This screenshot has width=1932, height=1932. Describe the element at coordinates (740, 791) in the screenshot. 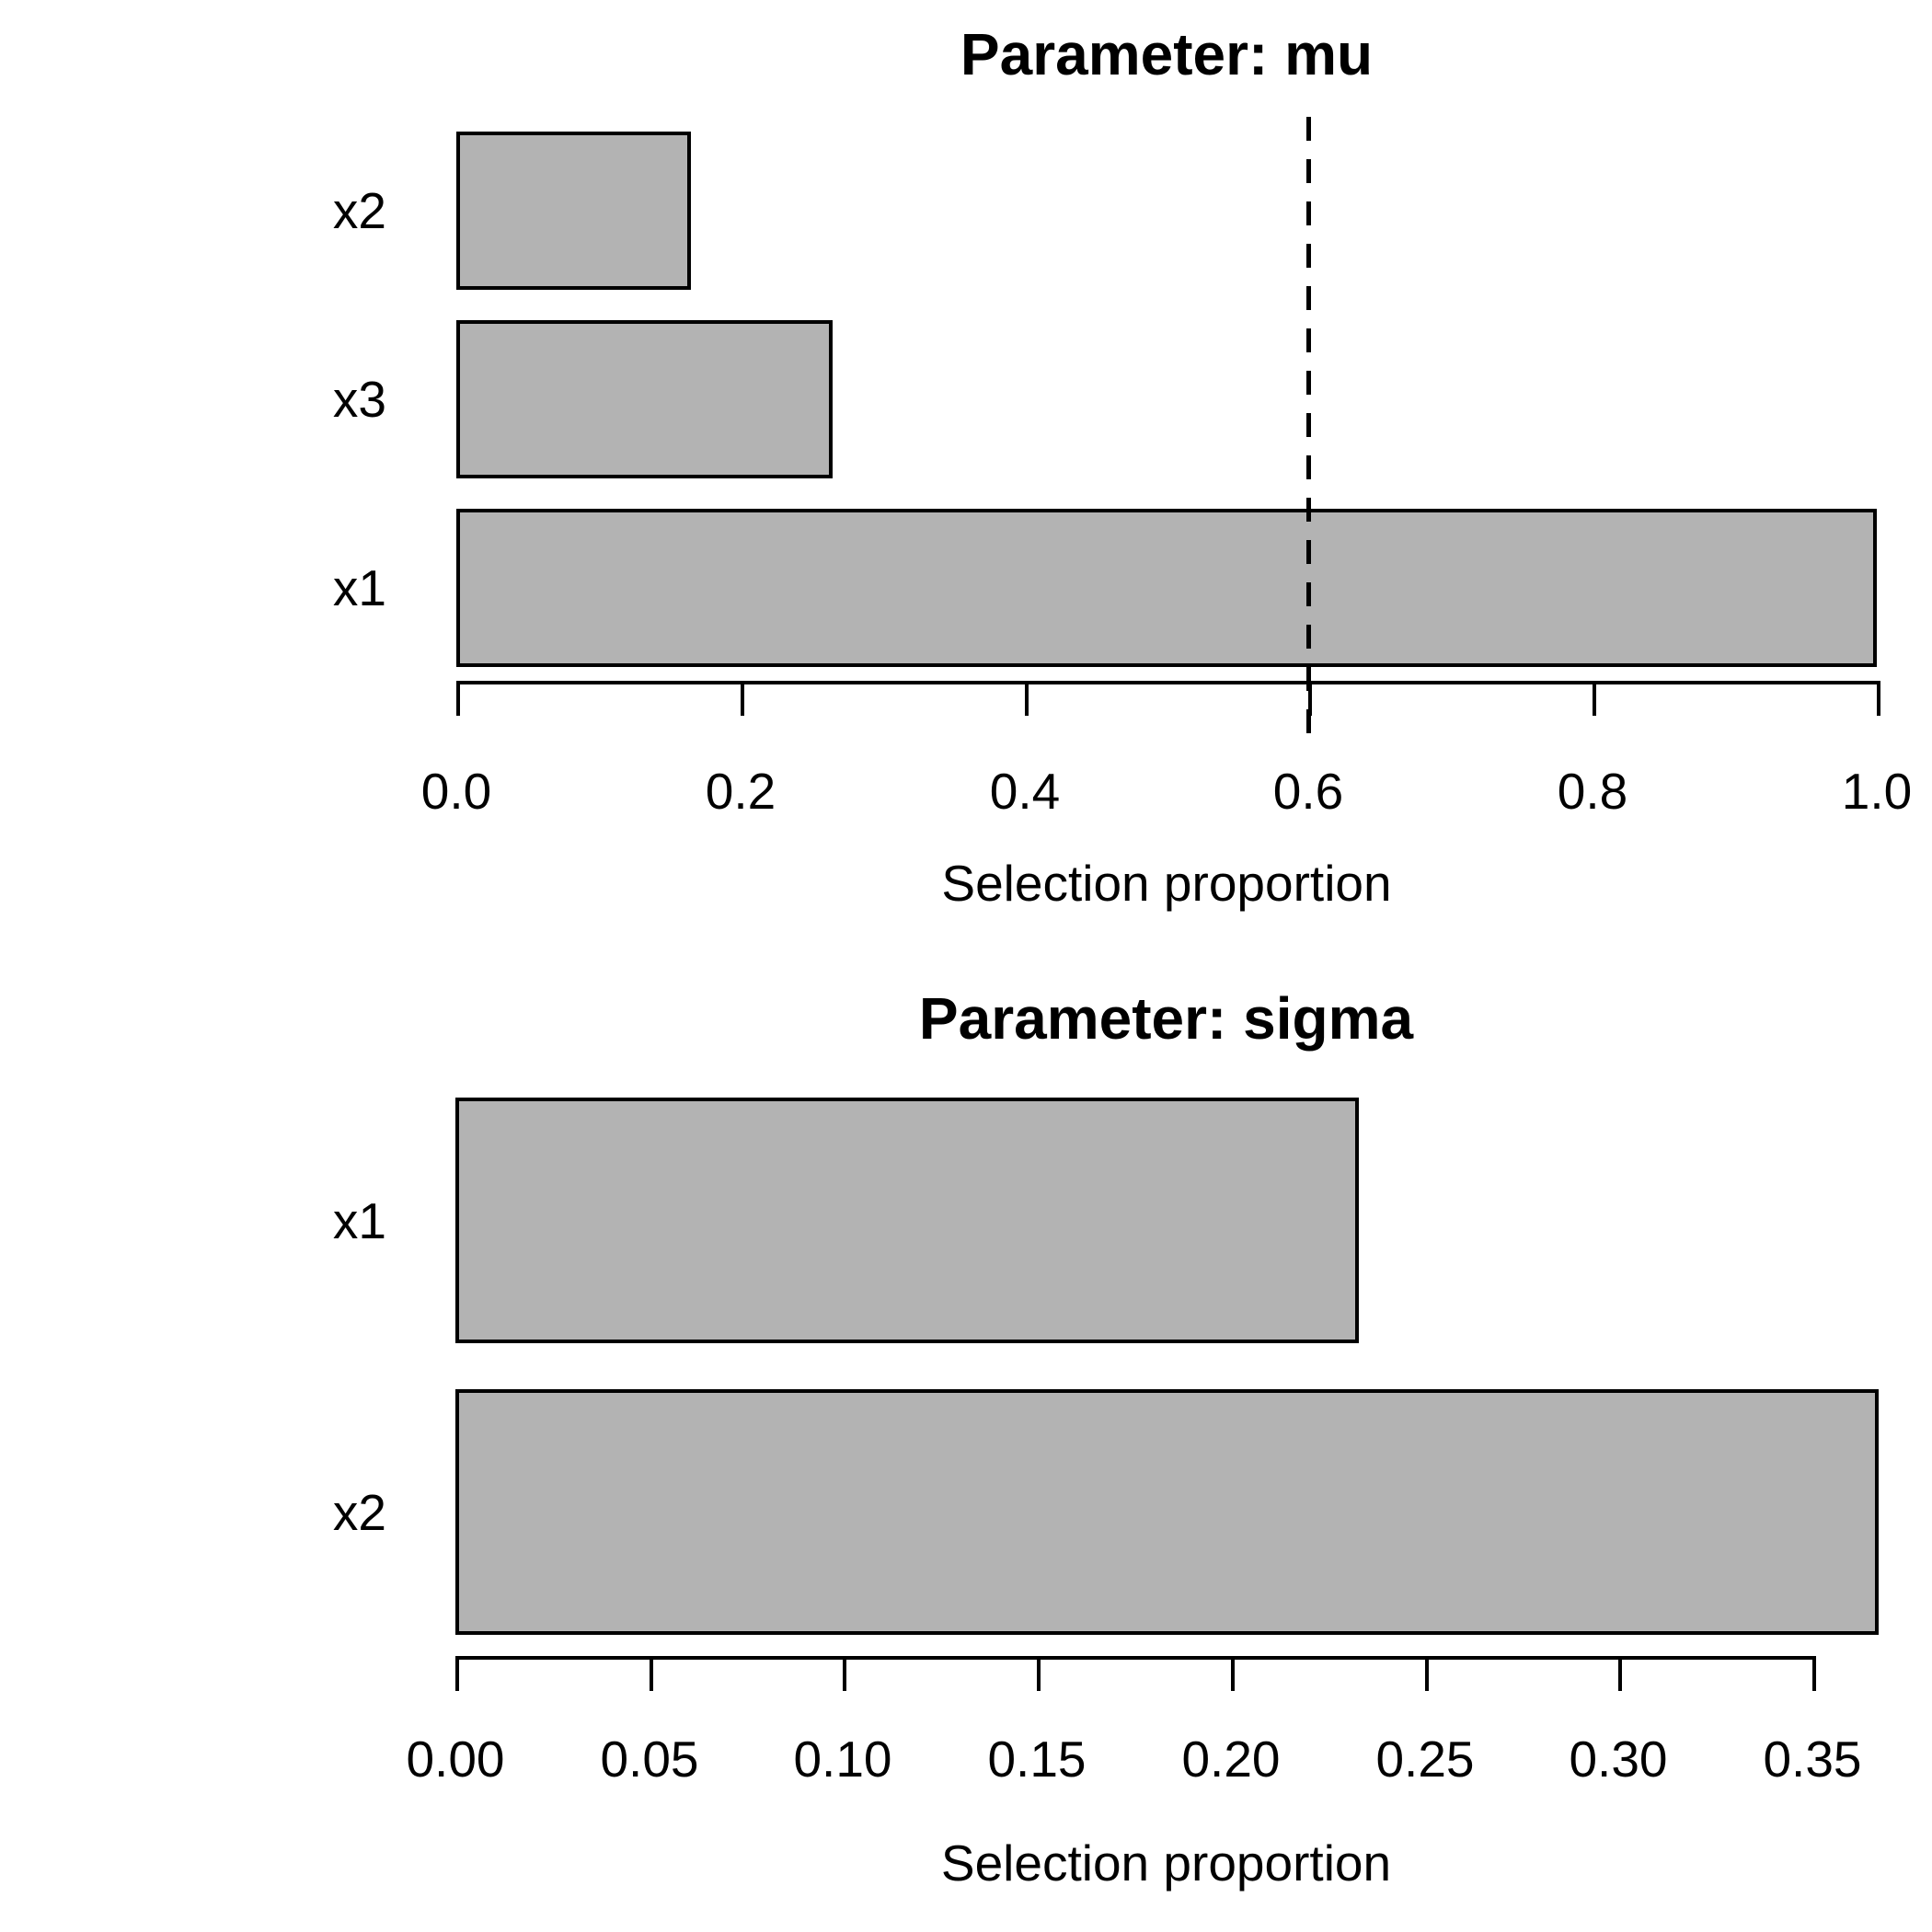

I see `x-tick-label: 0.2` at that location.